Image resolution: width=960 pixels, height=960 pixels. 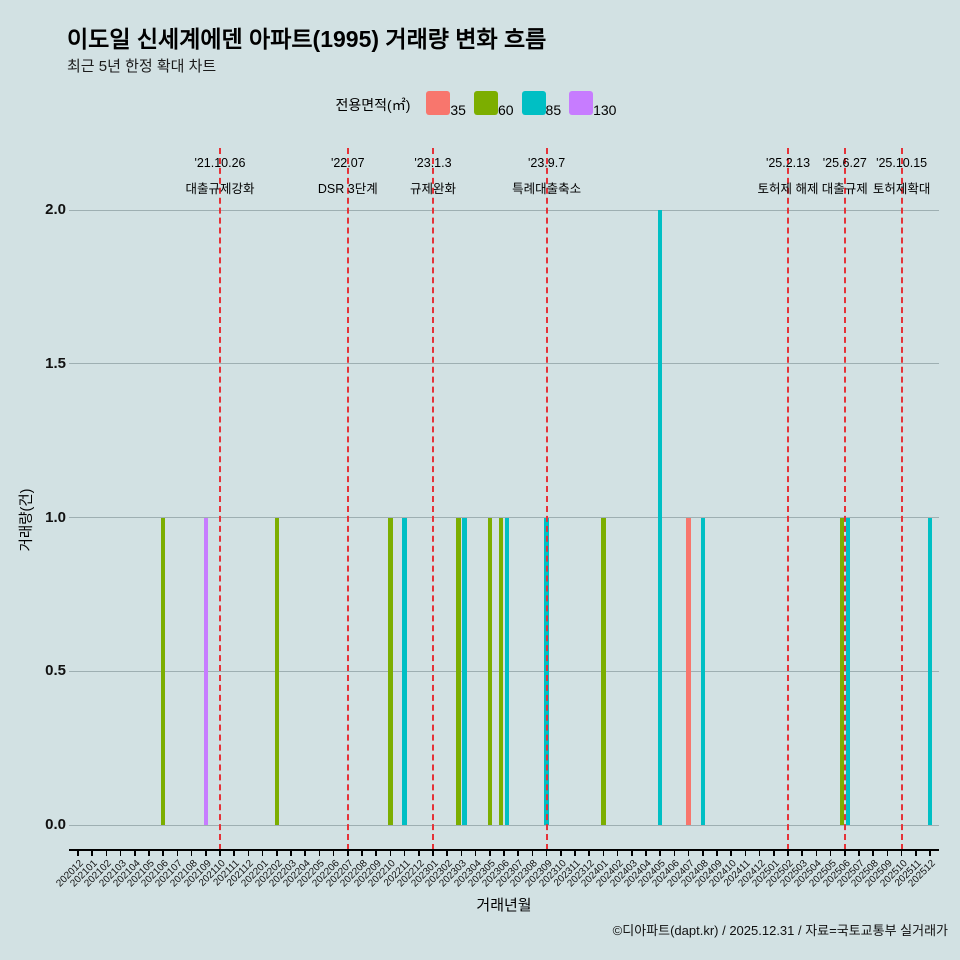 I want to click on event-label: 토허제 해제, so click(x=788, y=189).